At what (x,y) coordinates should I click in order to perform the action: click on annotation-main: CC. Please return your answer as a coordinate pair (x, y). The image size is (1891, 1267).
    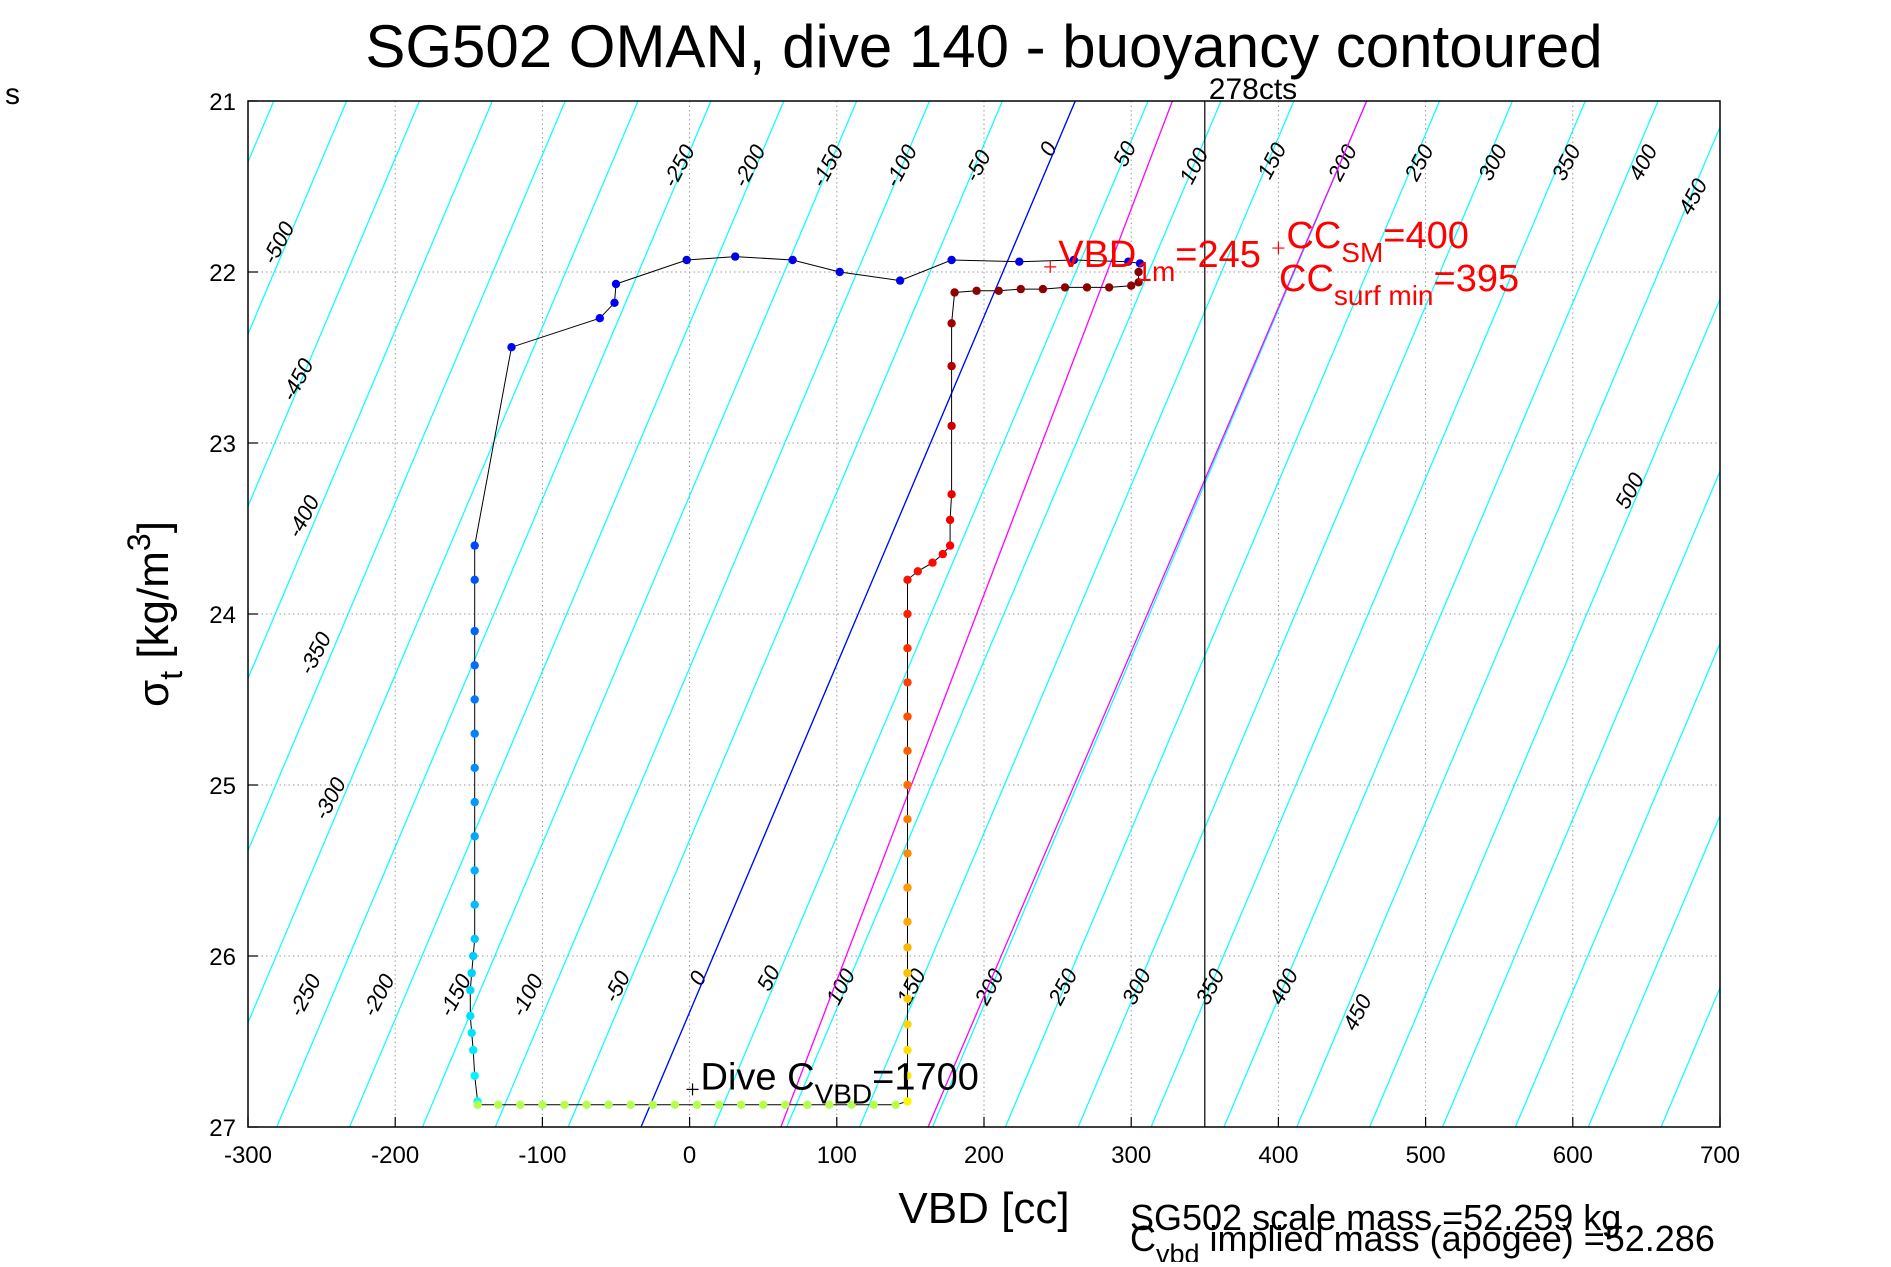
    Looking at the image, I should click on (1313, 236).